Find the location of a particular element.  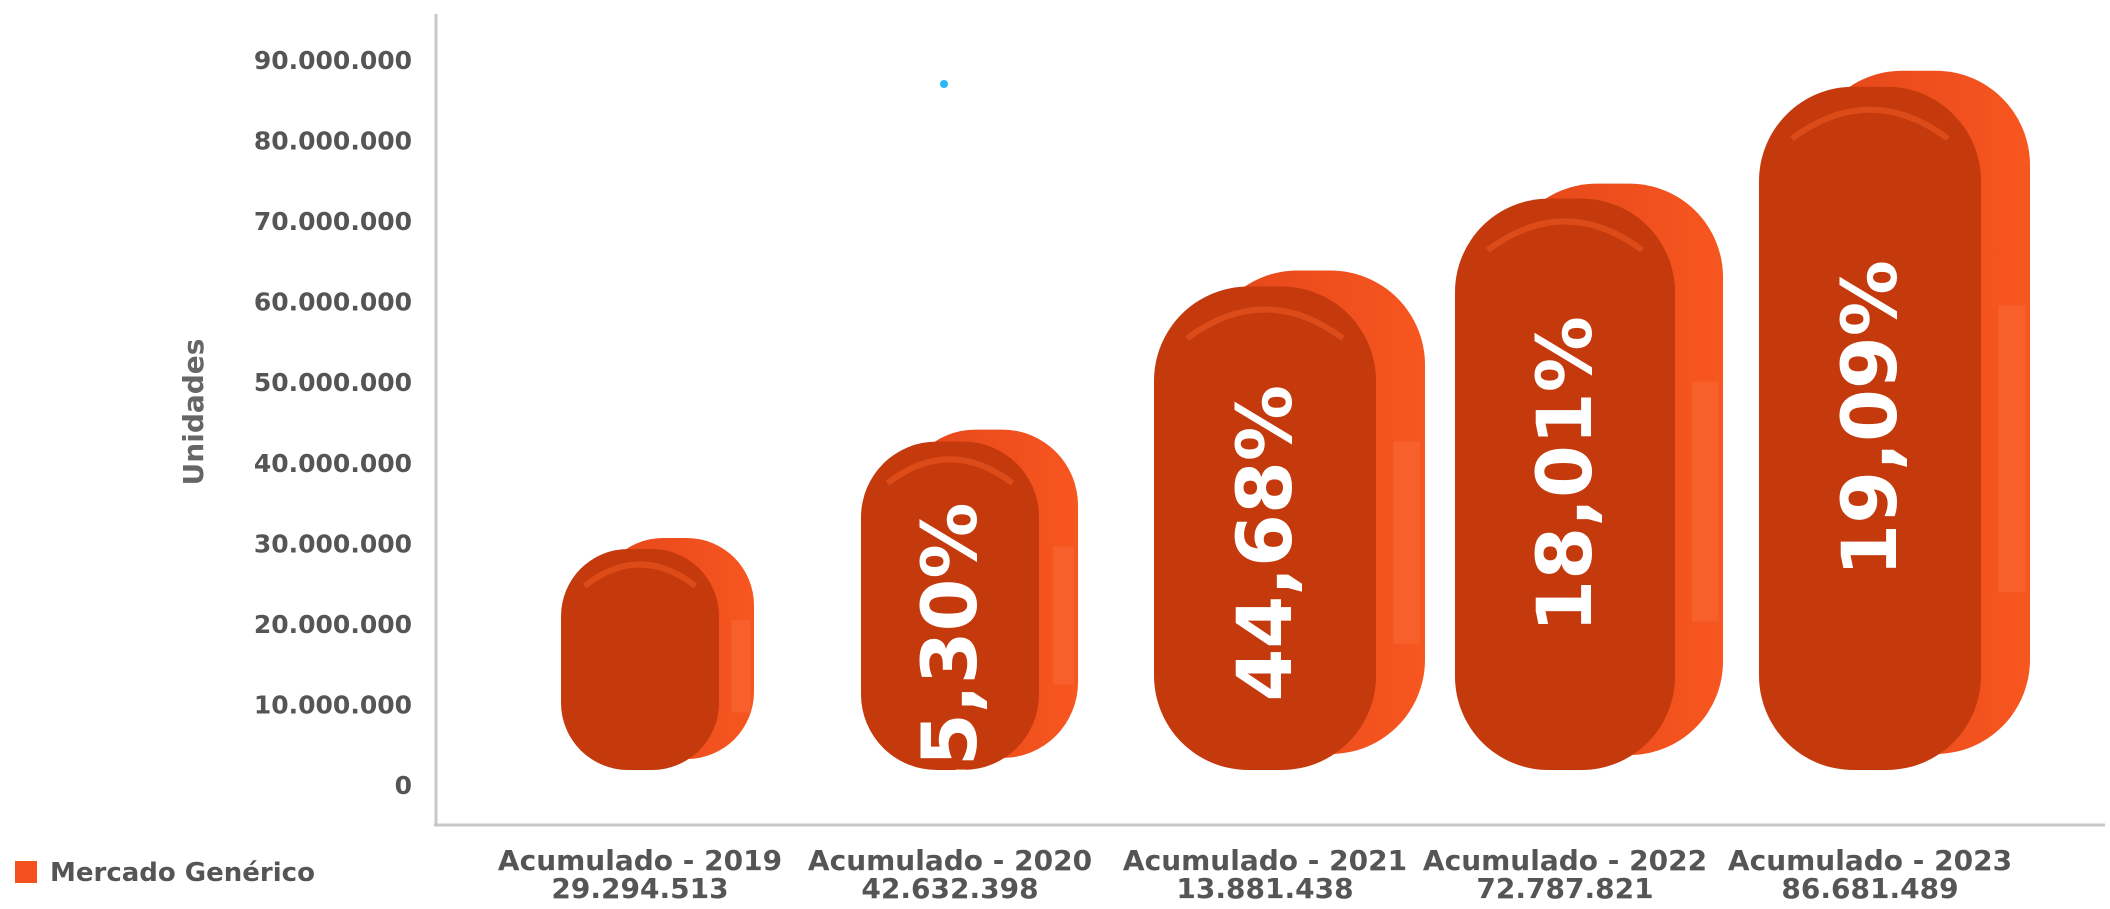

legend-label: Mercado Genérico is located at coordinates (182, 873).